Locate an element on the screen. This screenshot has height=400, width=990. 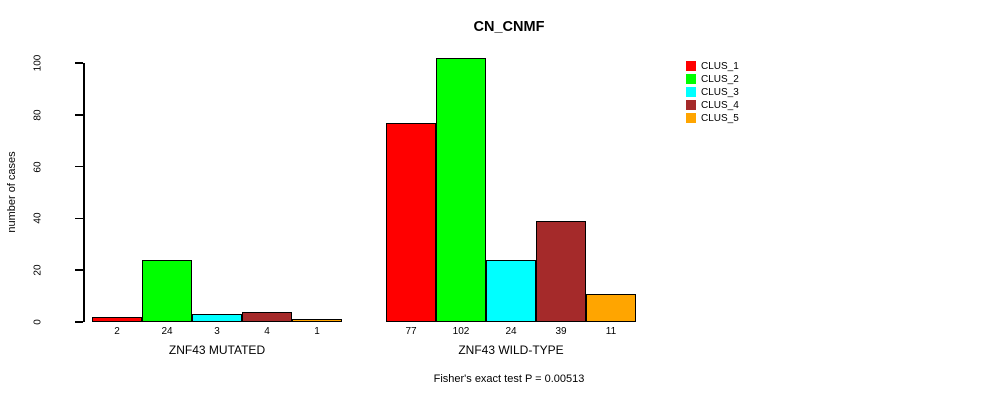
bar-value-label: 39 is located at coordinates (561, 331).